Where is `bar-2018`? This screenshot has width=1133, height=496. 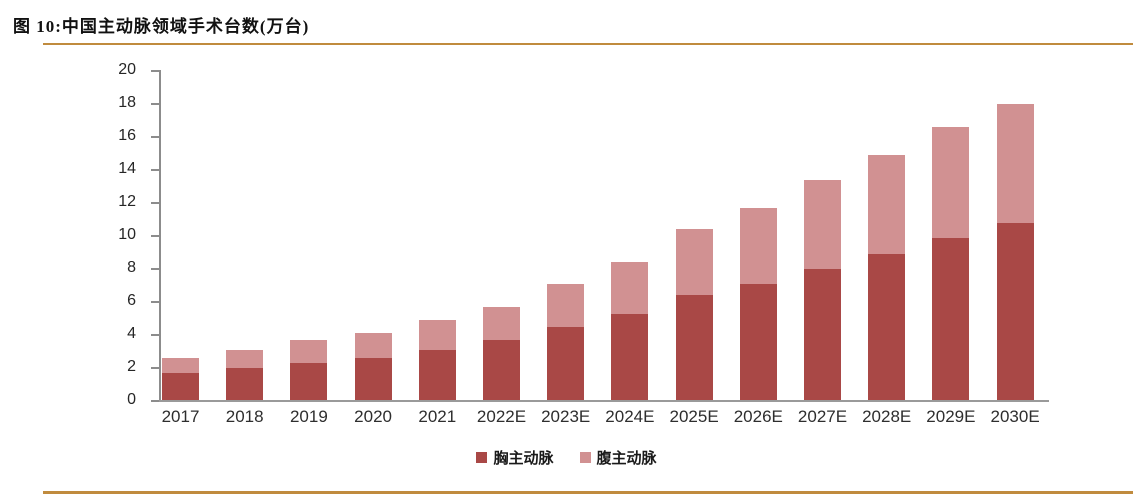
bar-2018 is located at coordinates (245, 375).